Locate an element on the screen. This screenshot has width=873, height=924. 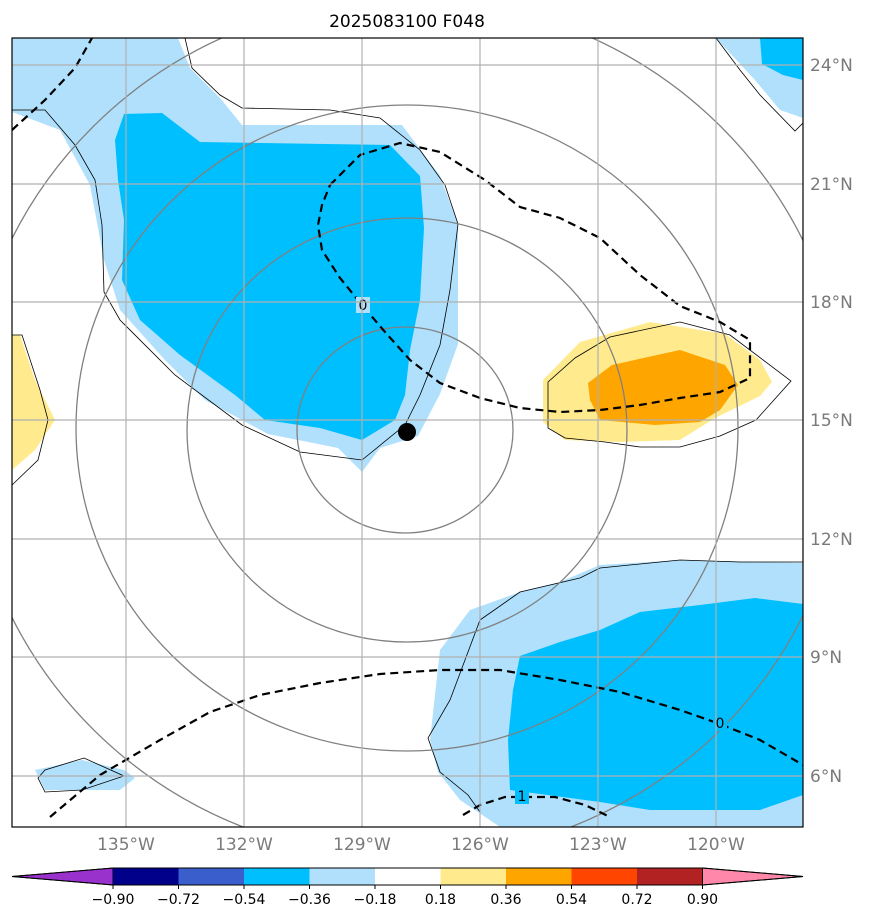
latitude-labels: 24°N 21°N 18°N 15°N 12°N 9°N 6°N is located at coordinates (831, 421).